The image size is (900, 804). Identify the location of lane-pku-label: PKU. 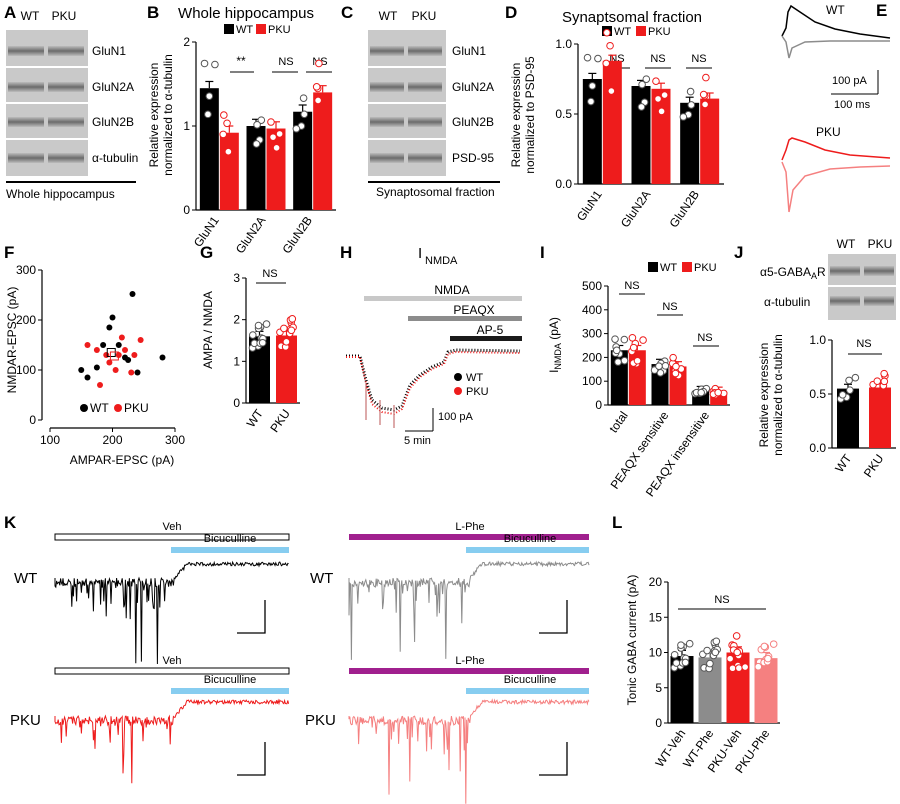
(880, 244).